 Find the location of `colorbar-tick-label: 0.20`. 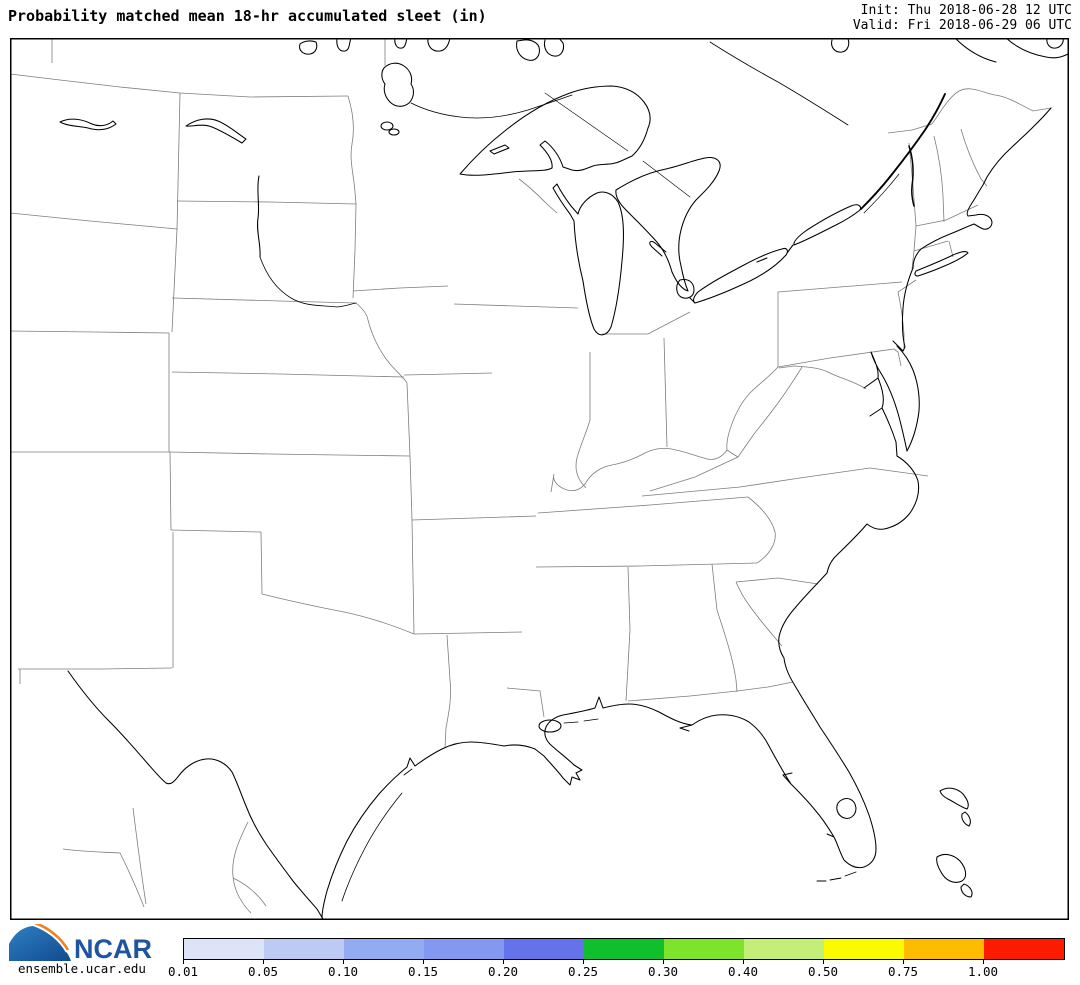

colorbar-tick-label: 0.20 is located at coordinates (503, 971).